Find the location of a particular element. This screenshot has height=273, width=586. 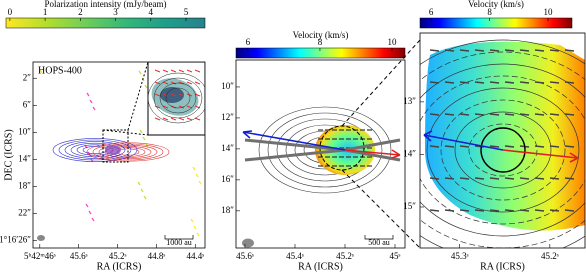

x-tick-label: 45.2ˢ is located at coordinates (550, 256).